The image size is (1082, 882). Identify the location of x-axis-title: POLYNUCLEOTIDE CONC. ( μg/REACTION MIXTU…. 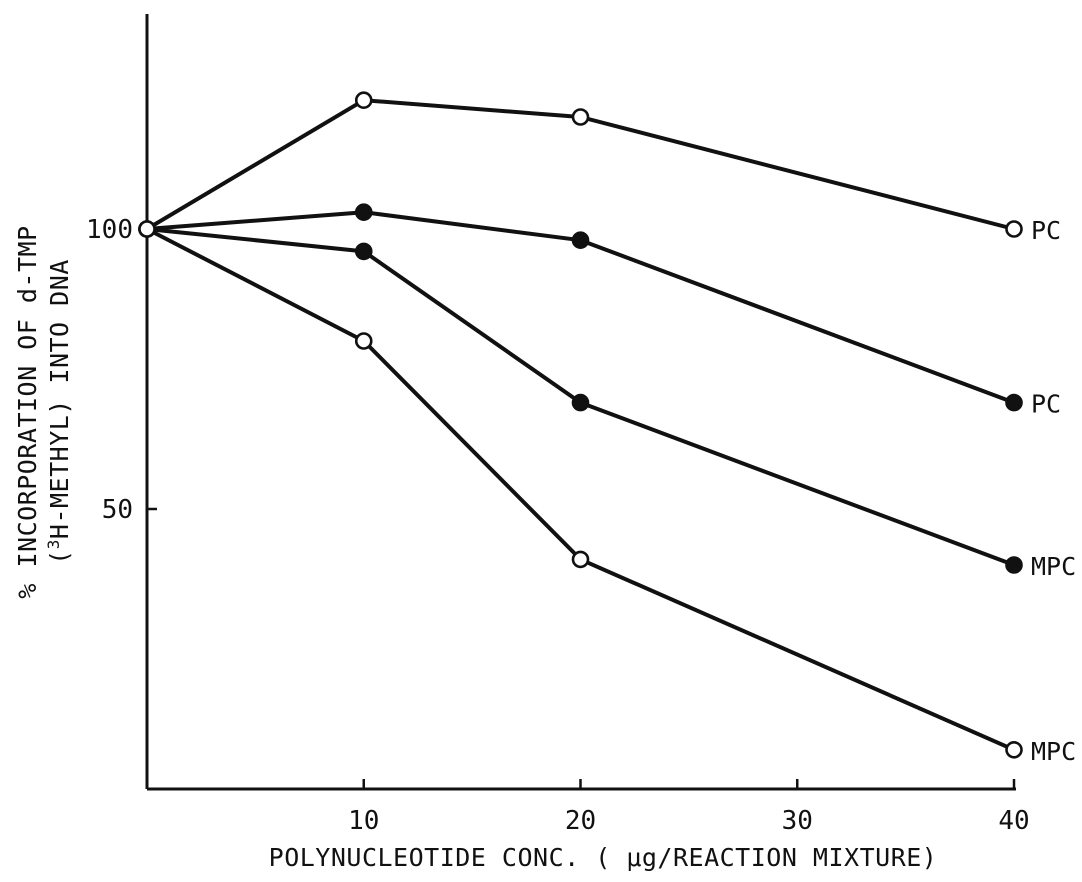
(603, 857).